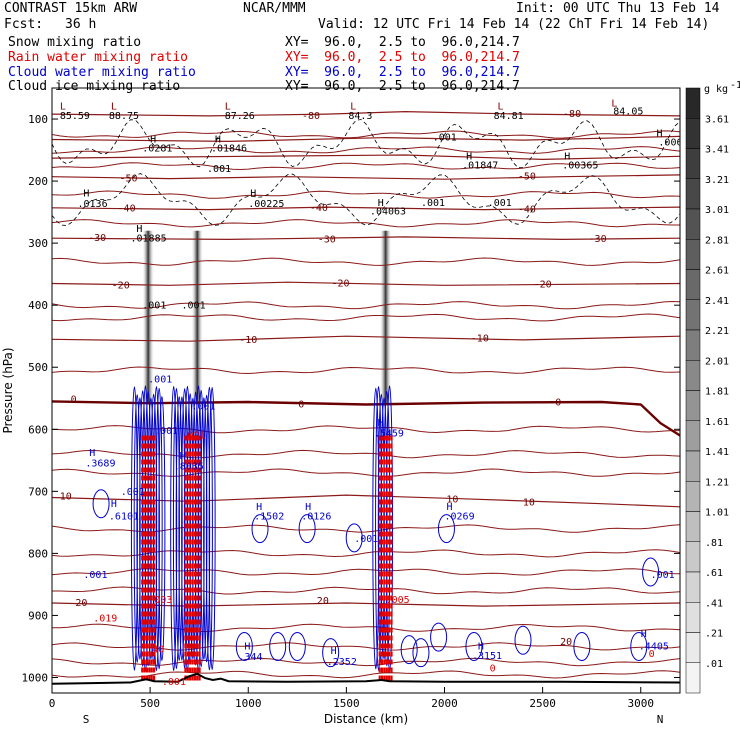  I want to click on model-name: CONTRAST 15km ARW, so click(71, 8).